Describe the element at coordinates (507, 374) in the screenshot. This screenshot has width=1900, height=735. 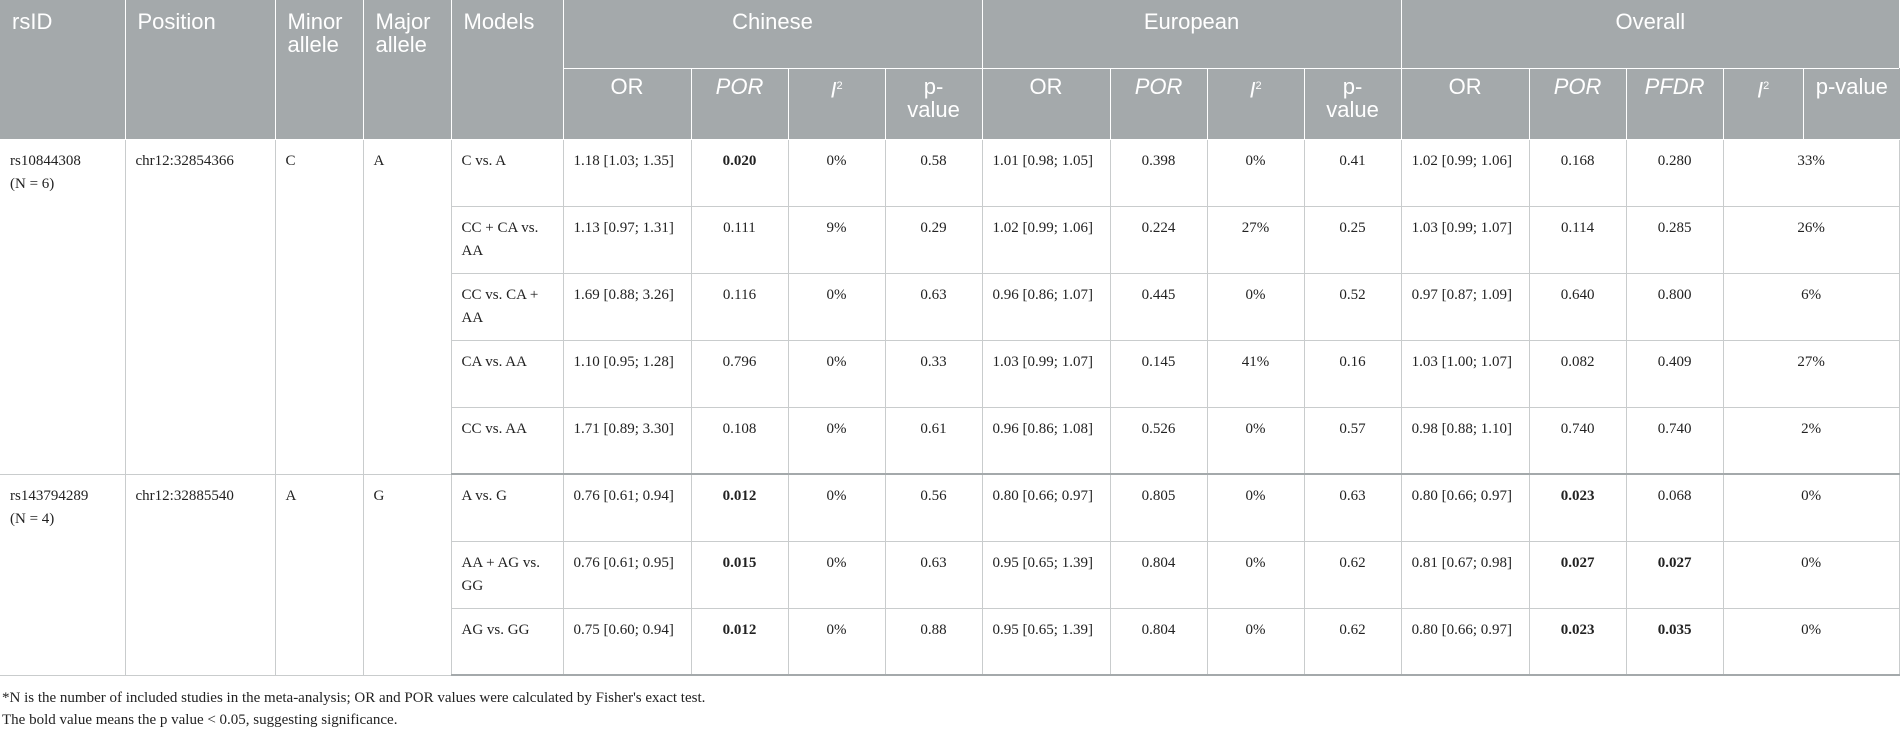
I see `model-cell: CA vs. AA` at that location.